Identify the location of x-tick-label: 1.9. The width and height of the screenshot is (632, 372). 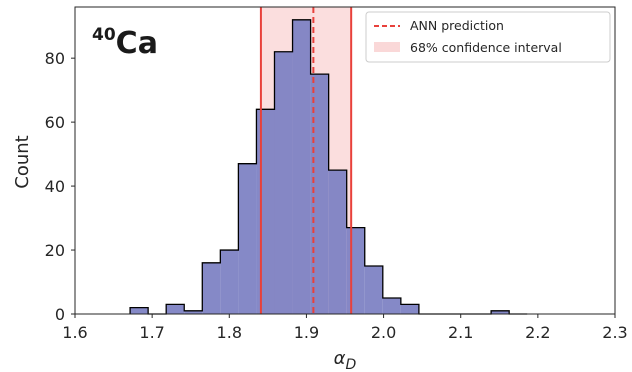
(306, 332).